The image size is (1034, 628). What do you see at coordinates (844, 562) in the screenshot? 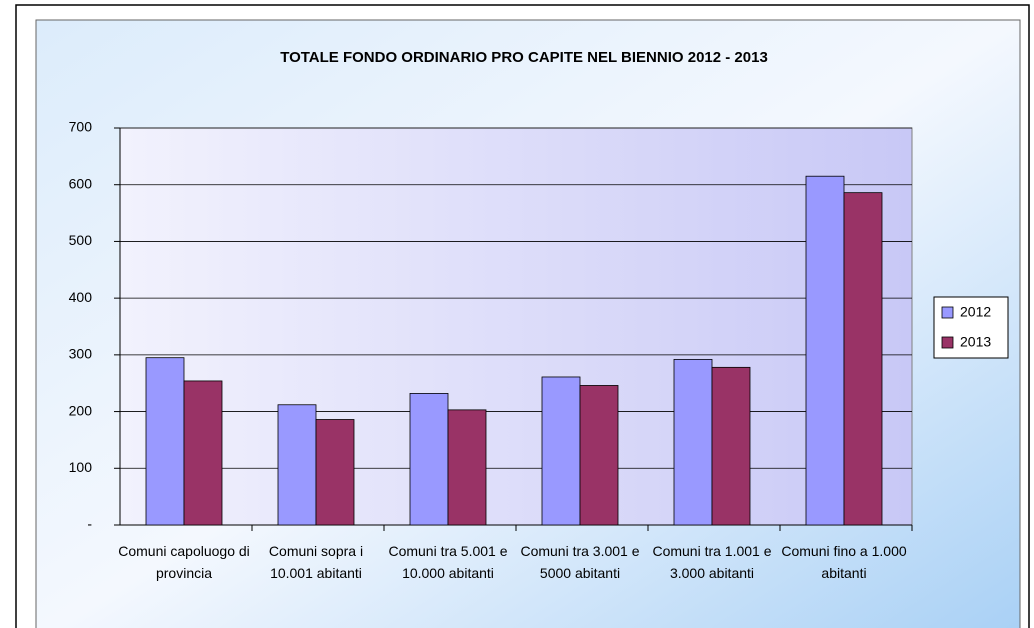
I see `x-tick-label: Comuni fino a 1.000 abitanti` at bounding box center [844, 562].